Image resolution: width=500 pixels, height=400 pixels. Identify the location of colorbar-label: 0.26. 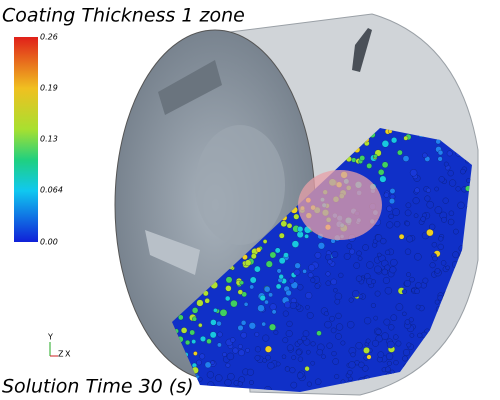
(49, 37).